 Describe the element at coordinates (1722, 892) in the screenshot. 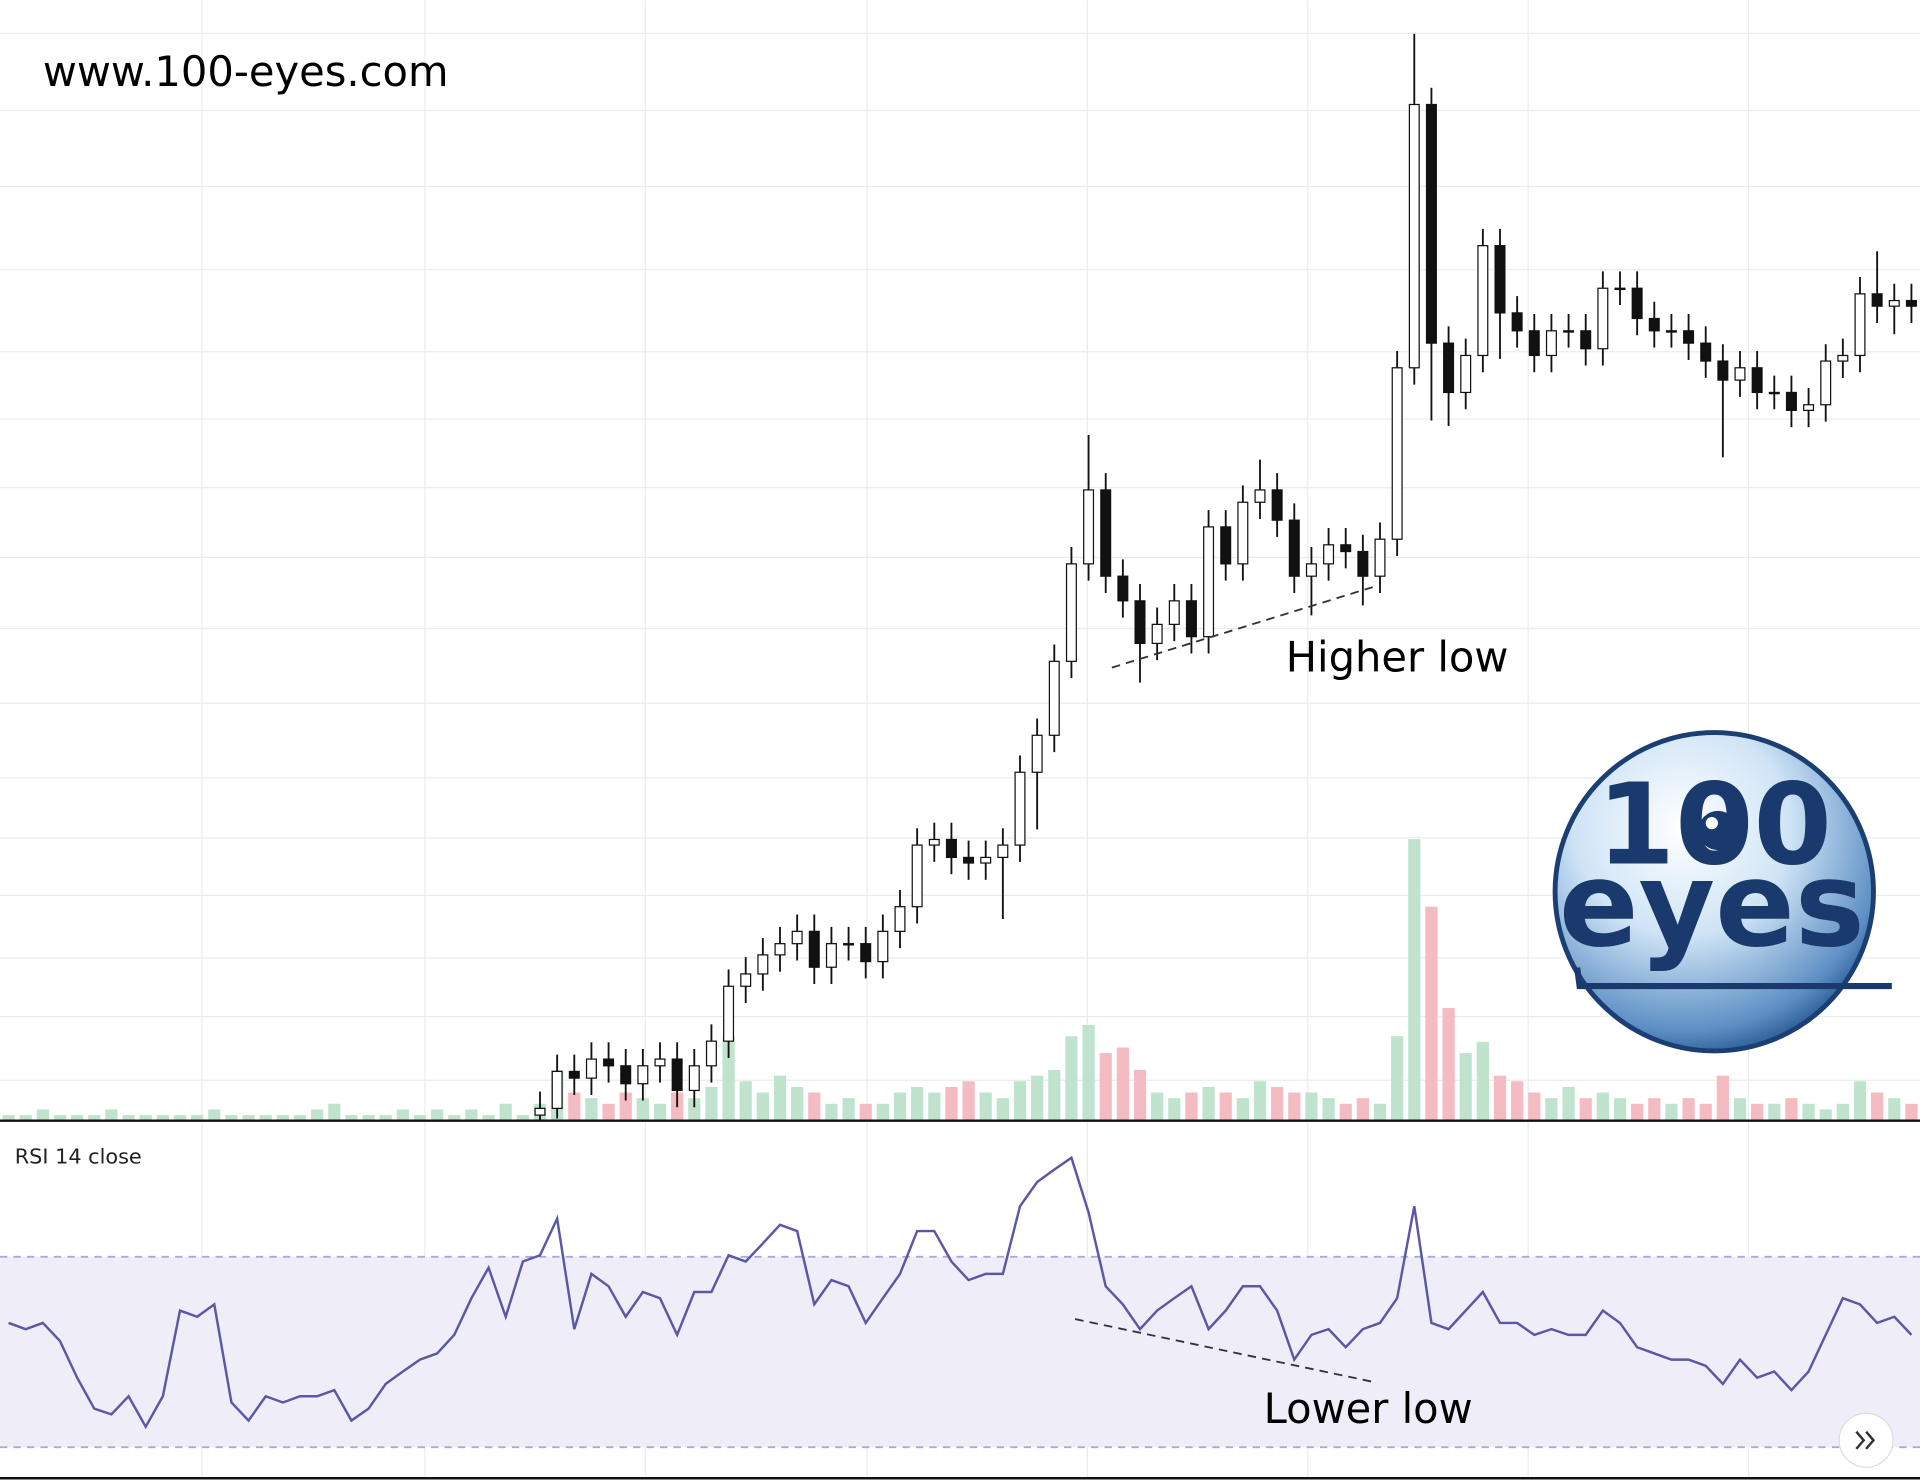

I see `logo: 100 eyes` at that location.